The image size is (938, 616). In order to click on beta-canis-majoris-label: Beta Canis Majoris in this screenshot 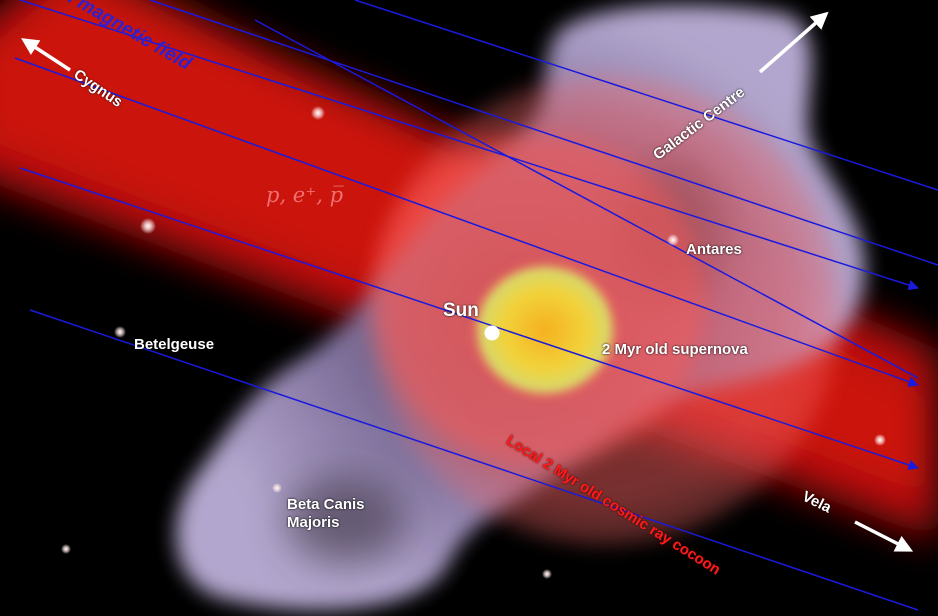, I will do `click(326, 514)`.